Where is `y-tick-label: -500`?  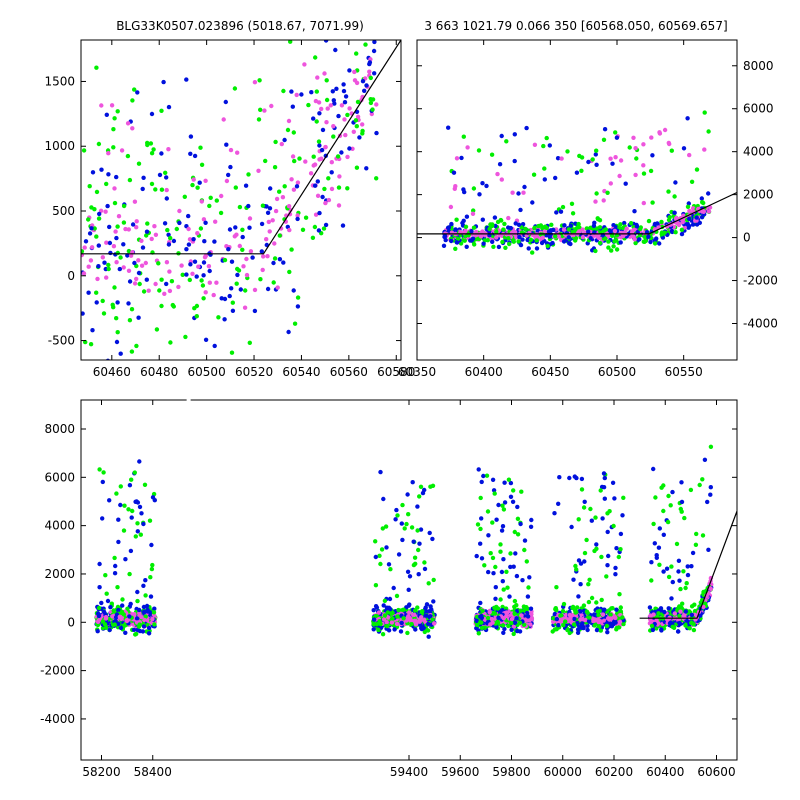
y-tick-label: -500 is located at coordinates (61, 341).